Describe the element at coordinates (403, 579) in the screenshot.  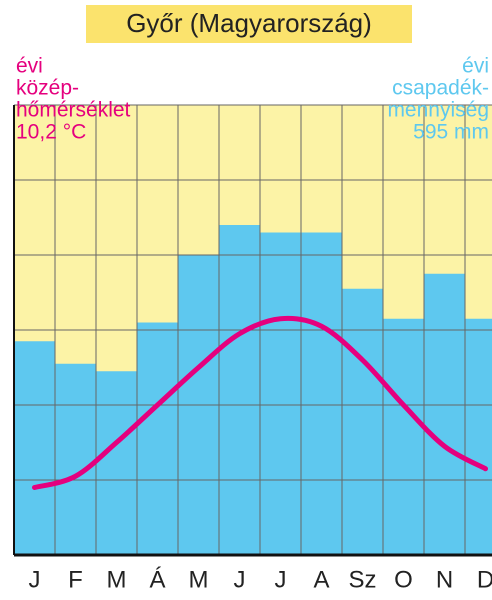
I see `x-tick-label: O` at that location.